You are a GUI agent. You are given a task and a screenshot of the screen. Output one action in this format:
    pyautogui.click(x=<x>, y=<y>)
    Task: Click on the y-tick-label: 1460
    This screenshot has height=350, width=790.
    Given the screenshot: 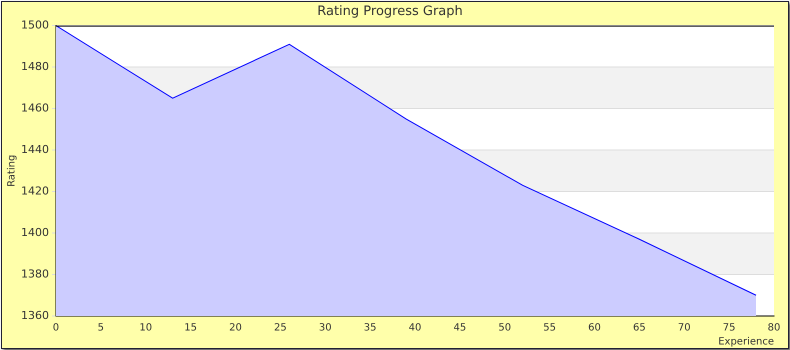 What is the action you would take?
    pyautogui.click(x=34, y=107)
    